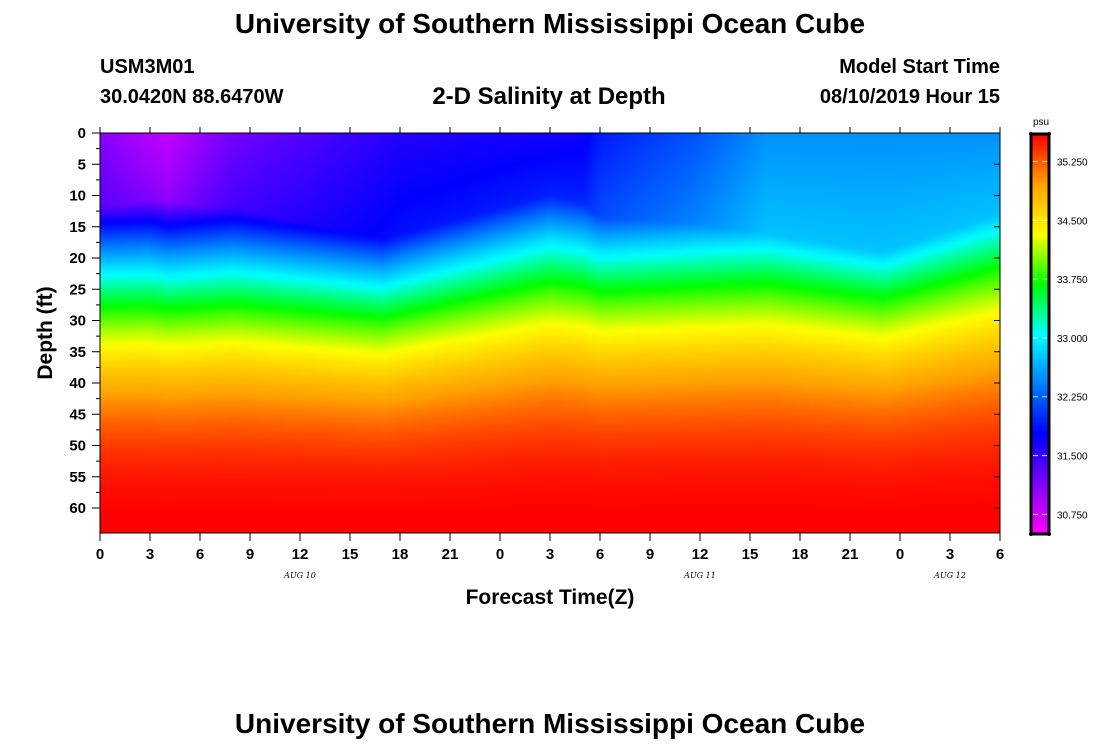 This screenshot has height=750, width=1100. I want to click on colorbar-border, so click(1040, 334).